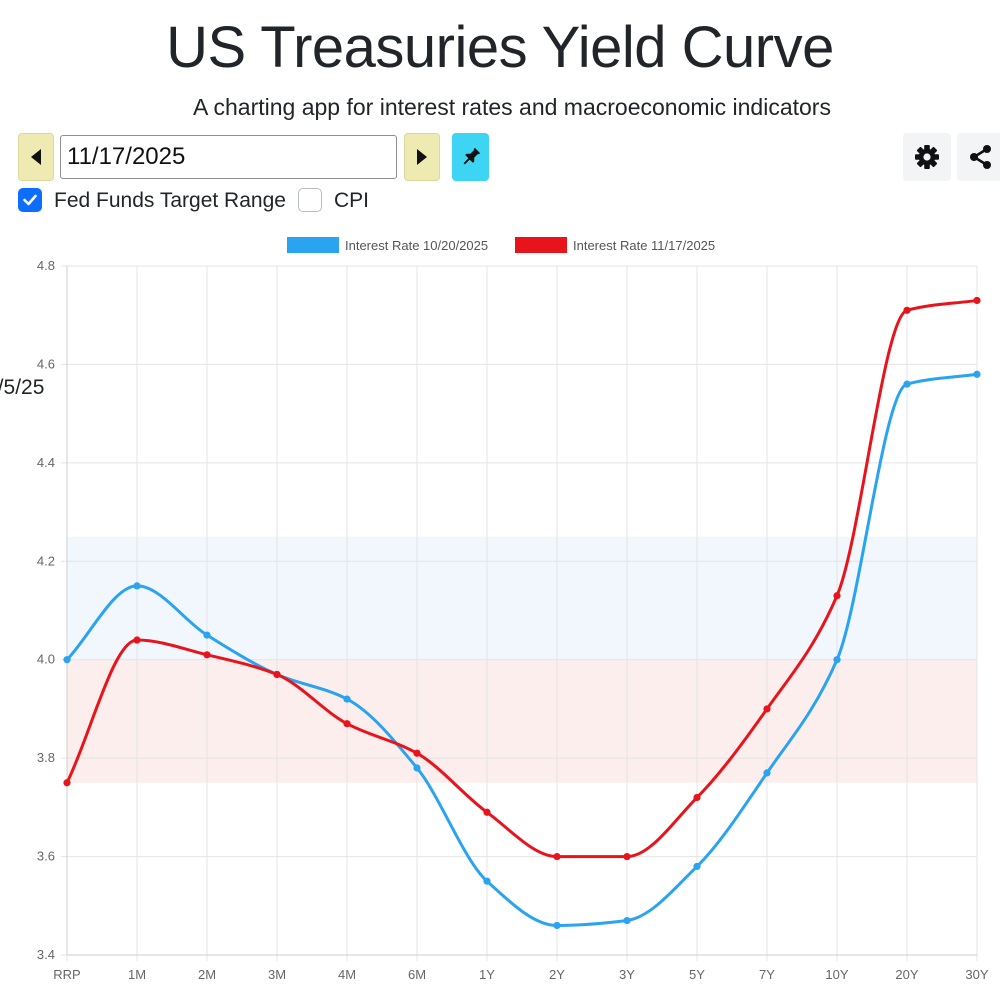 This screenshot has height=990, width=1000. Describe the element at coordinates (46, 856) in the screenshot. I see `y-tick-label: 3.6` at that location.